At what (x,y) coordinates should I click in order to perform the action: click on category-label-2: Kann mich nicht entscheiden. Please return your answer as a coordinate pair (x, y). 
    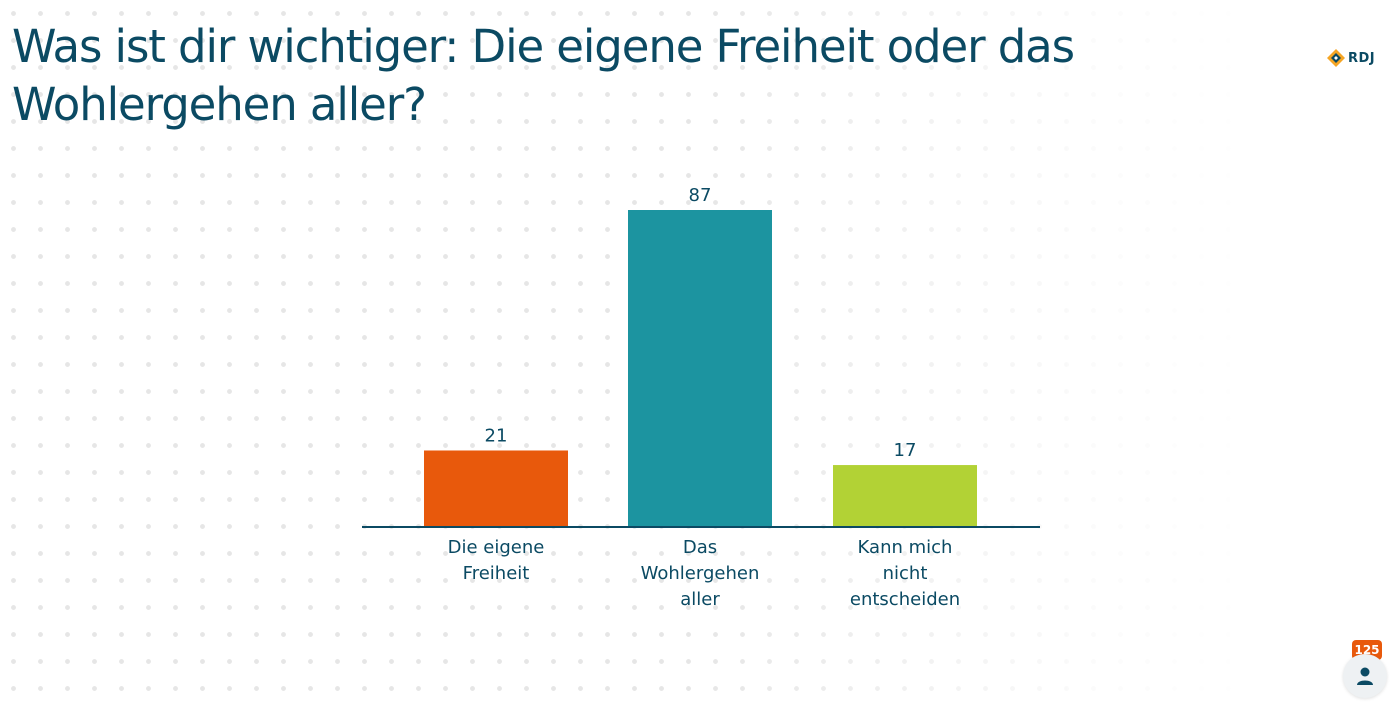
    Looking at the image, I should click on (905, 573).